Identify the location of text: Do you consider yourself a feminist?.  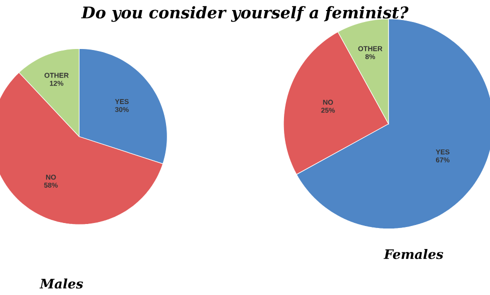
(244, 14).